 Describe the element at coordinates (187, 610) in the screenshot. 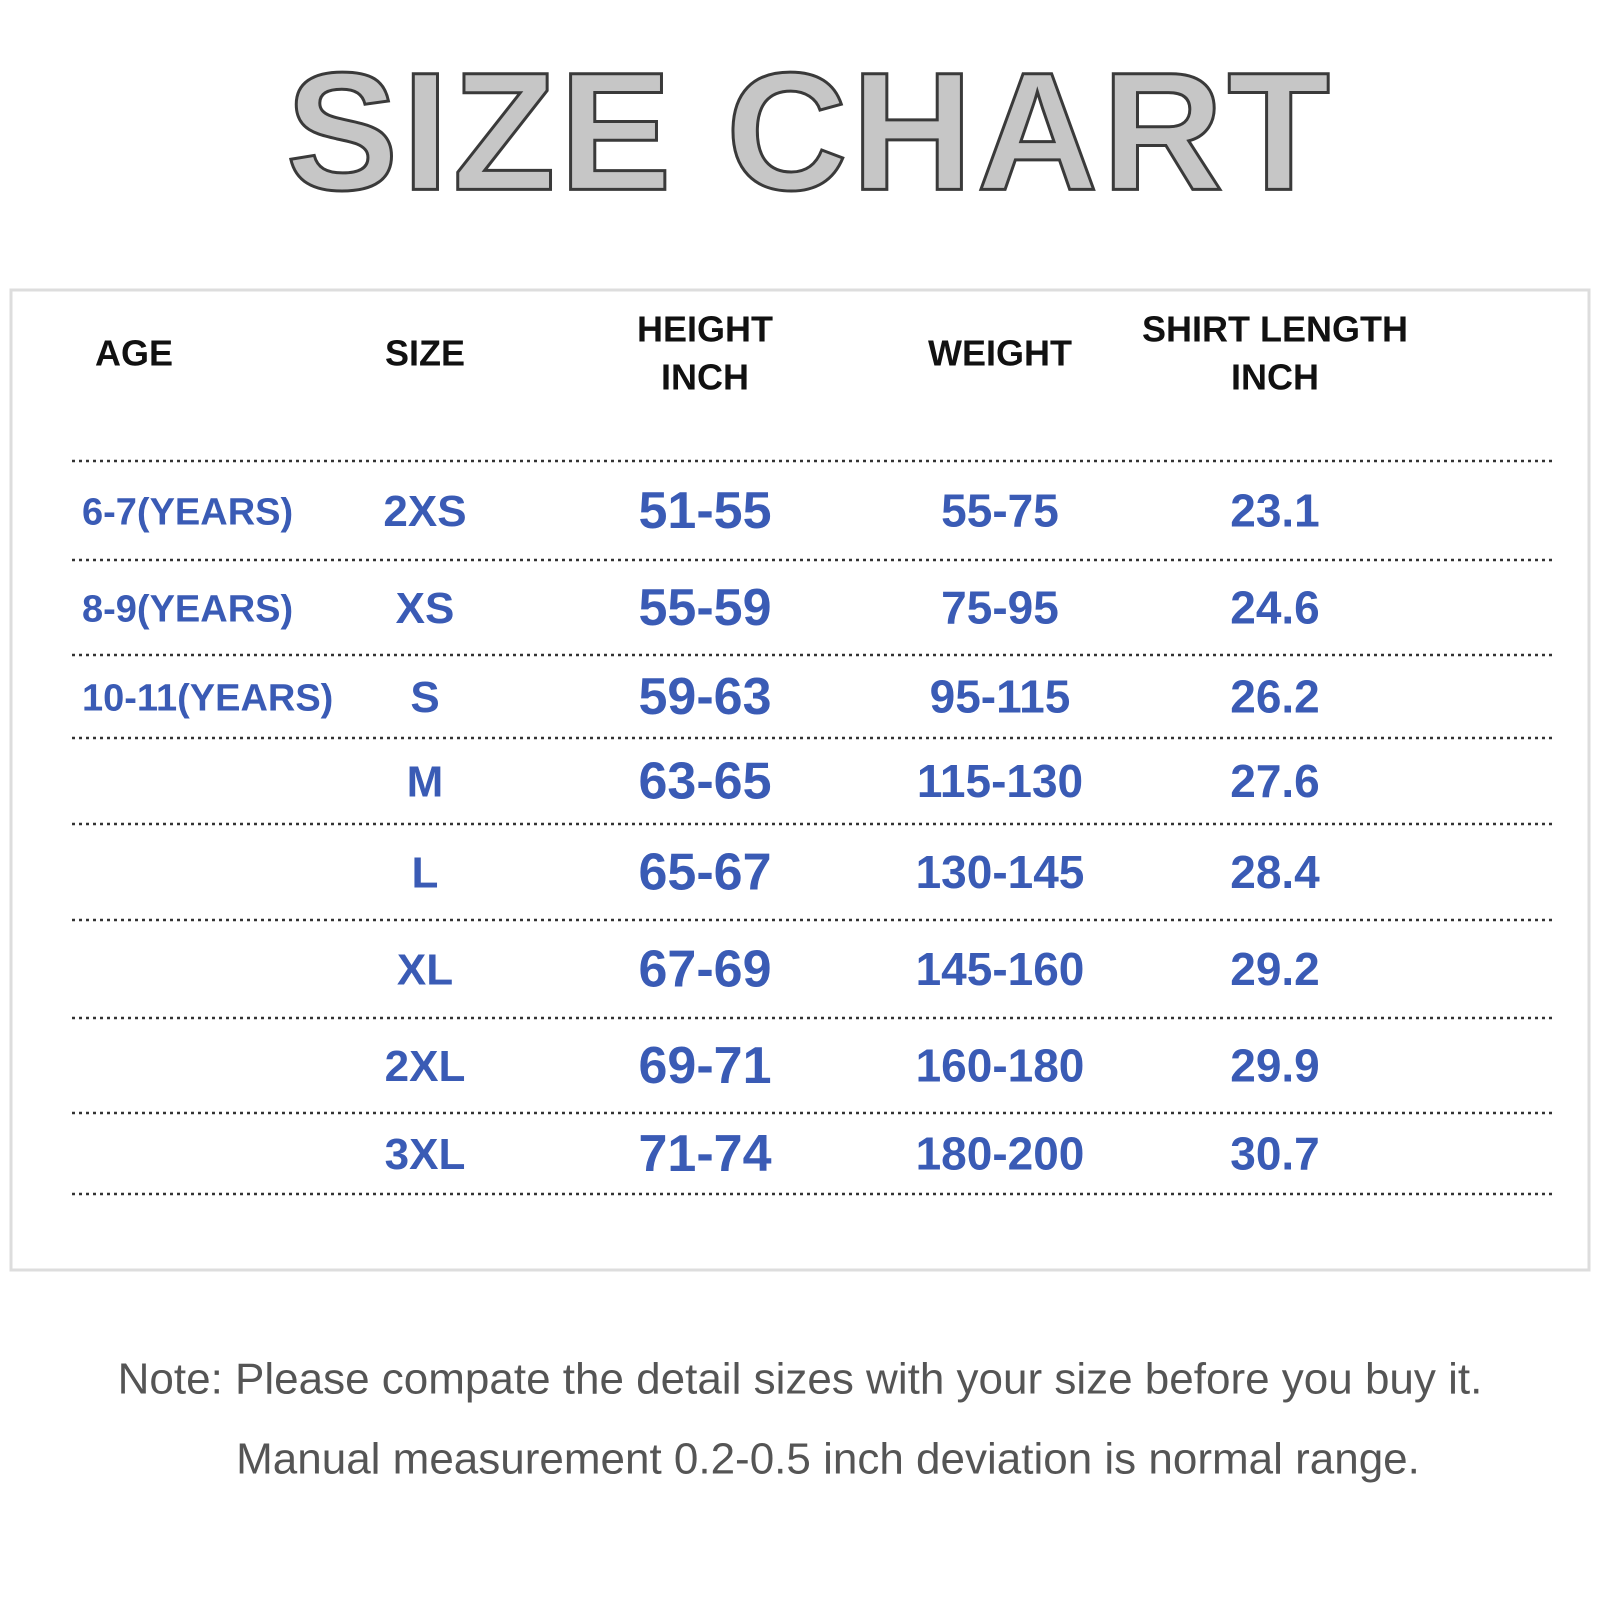

I see `age-cell: 8-9(YEARS)` at that location.